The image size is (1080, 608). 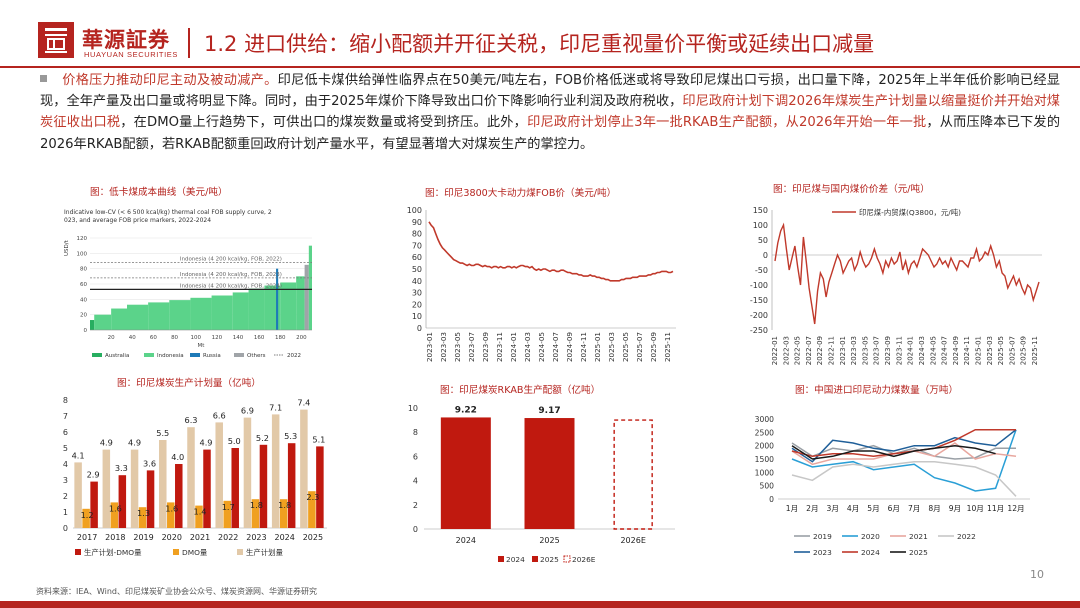 I want to click on fob-xtick: 2023-03, so click(x=443, y=347).